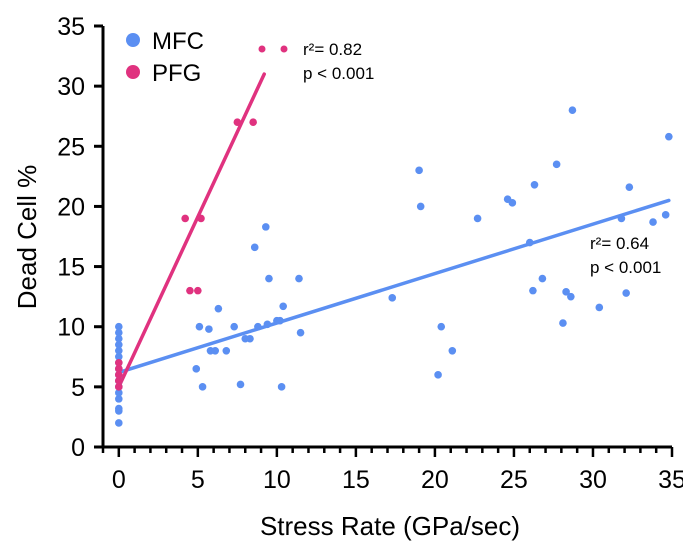 This screenshot has width=683, height=548. I want to click on y-tick-label: 10, so click(71, 328).